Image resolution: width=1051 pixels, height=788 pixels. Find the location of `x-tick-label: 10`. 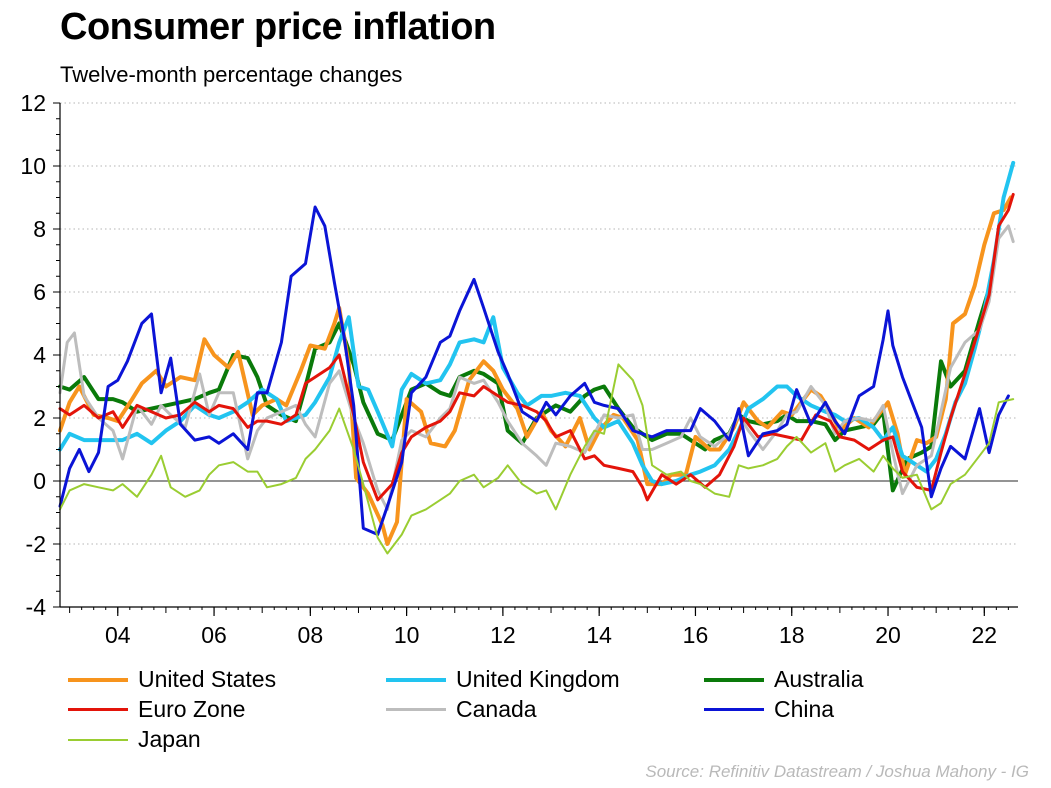

x-tick-label: 10 is located at coordinates (407, 635).